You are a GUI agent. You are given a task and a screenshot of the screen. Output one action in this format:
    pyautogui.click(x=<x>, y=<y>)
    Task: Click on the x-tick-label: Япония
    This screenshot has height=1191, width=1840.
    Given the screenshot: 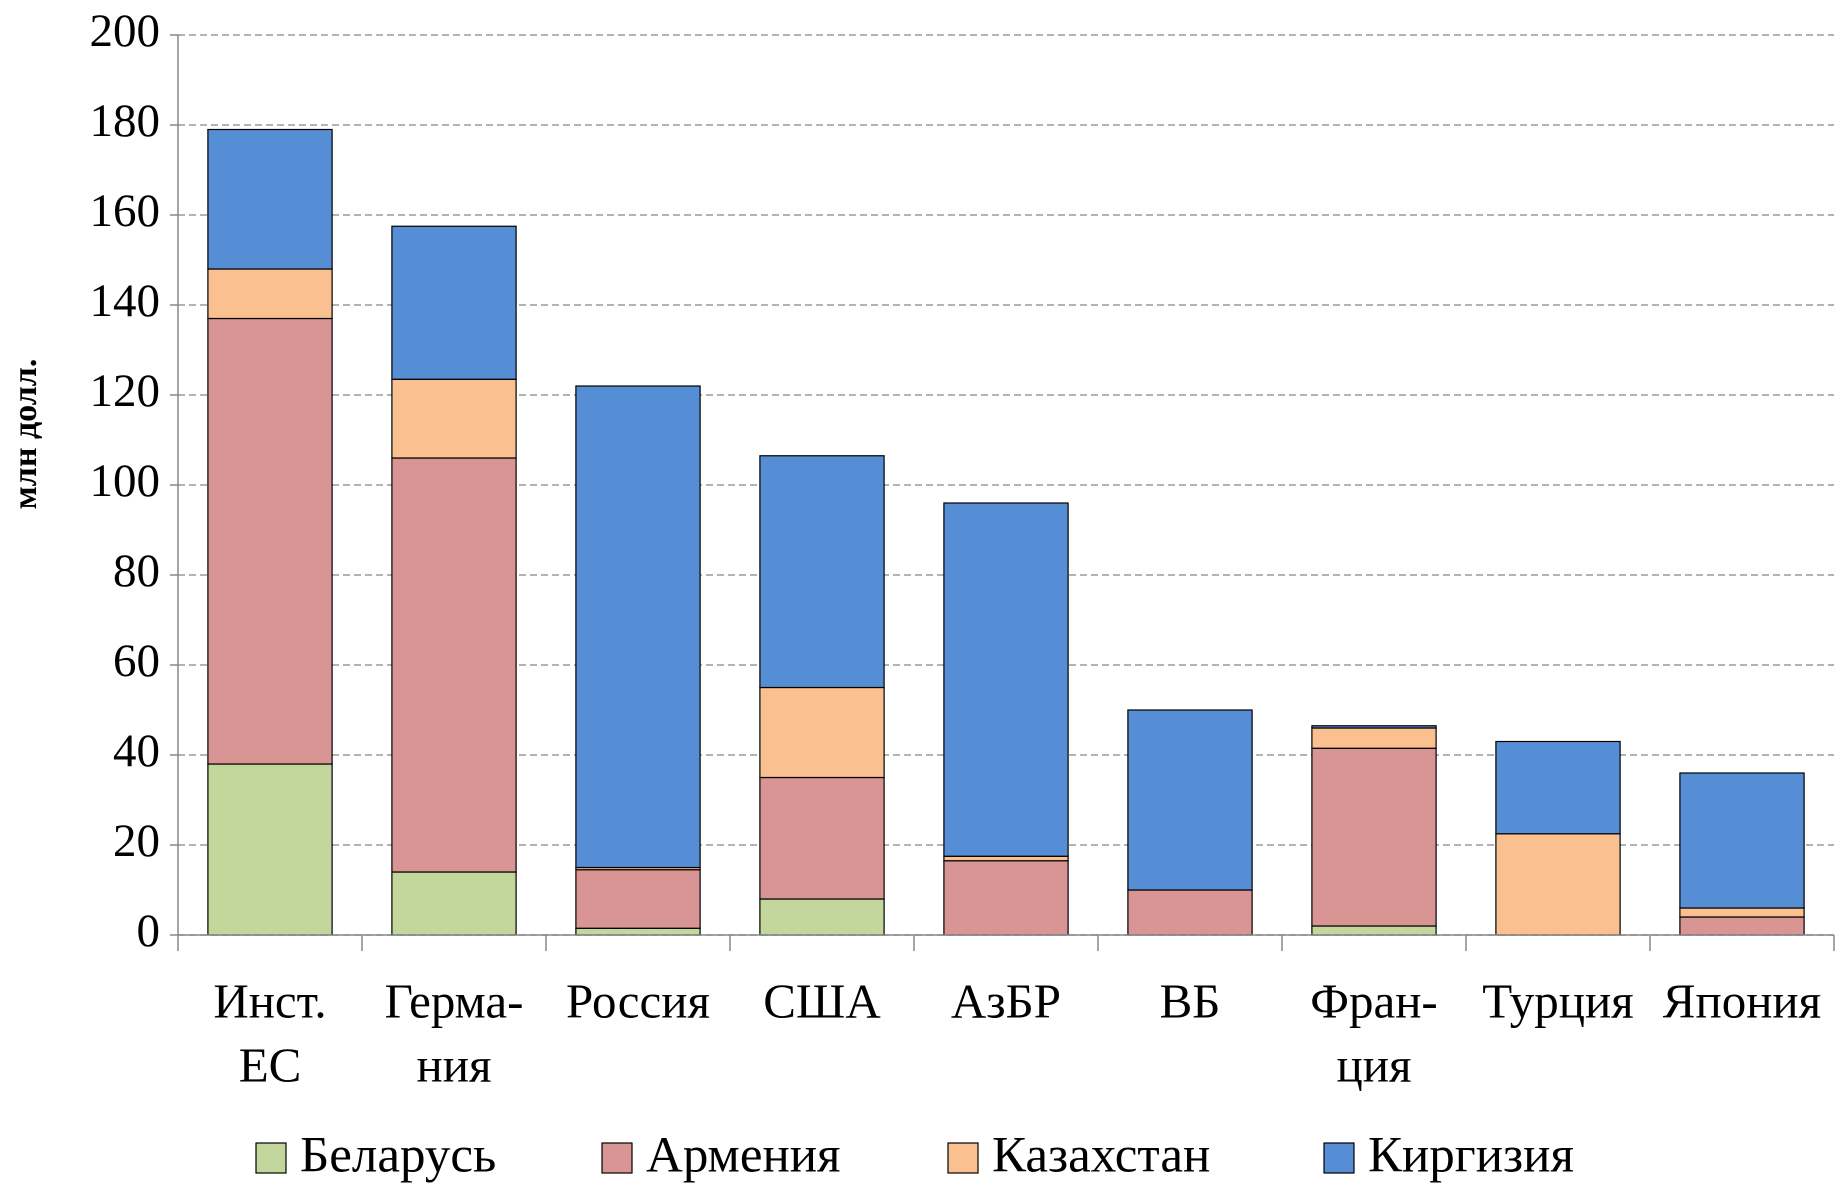 What is the action you would take?
    pyautogui.click(x=1742, y=1000)
    